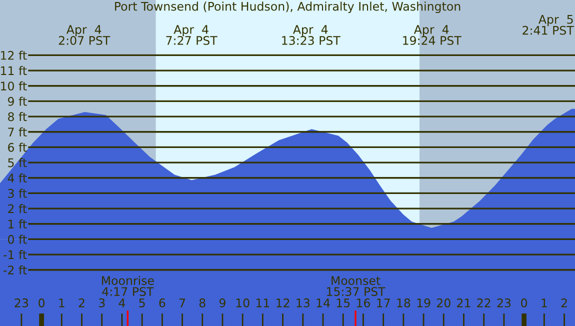 The width and height of the screenshot is (575, 326). Describe the element at coordinates (17, 209) in the screenshot. I see `y-tick-label: 2 ft` at that location.